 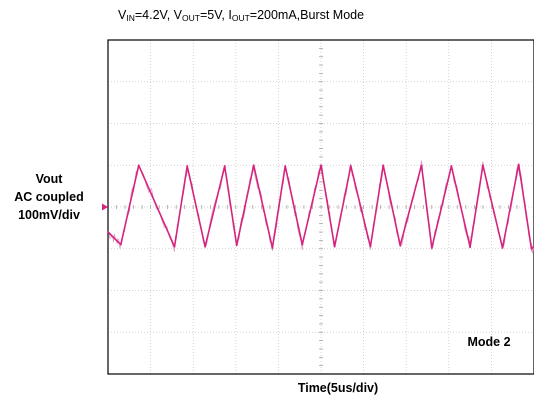 What do you see at coordinates (49, 179) in the screenshot?
I see `ylabel-line-1: Vout` at bounding box center [49, 179].